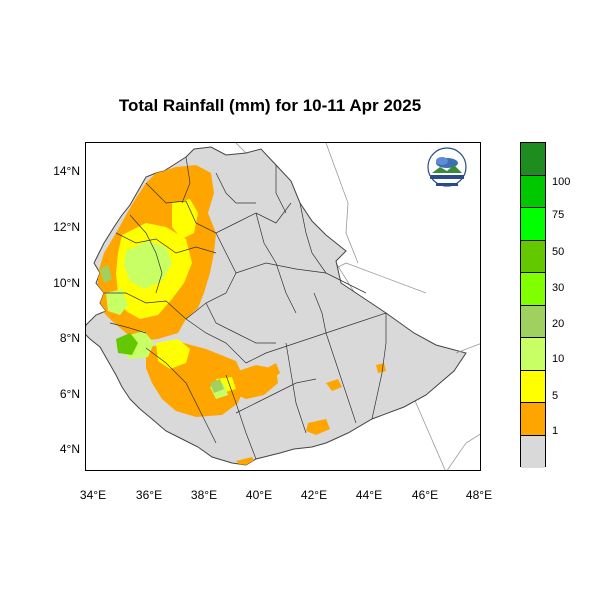  What do you see at coordinates (558, 215) in the screenshot?
I see `legend-label: 75` at bounding box center [558, 215].